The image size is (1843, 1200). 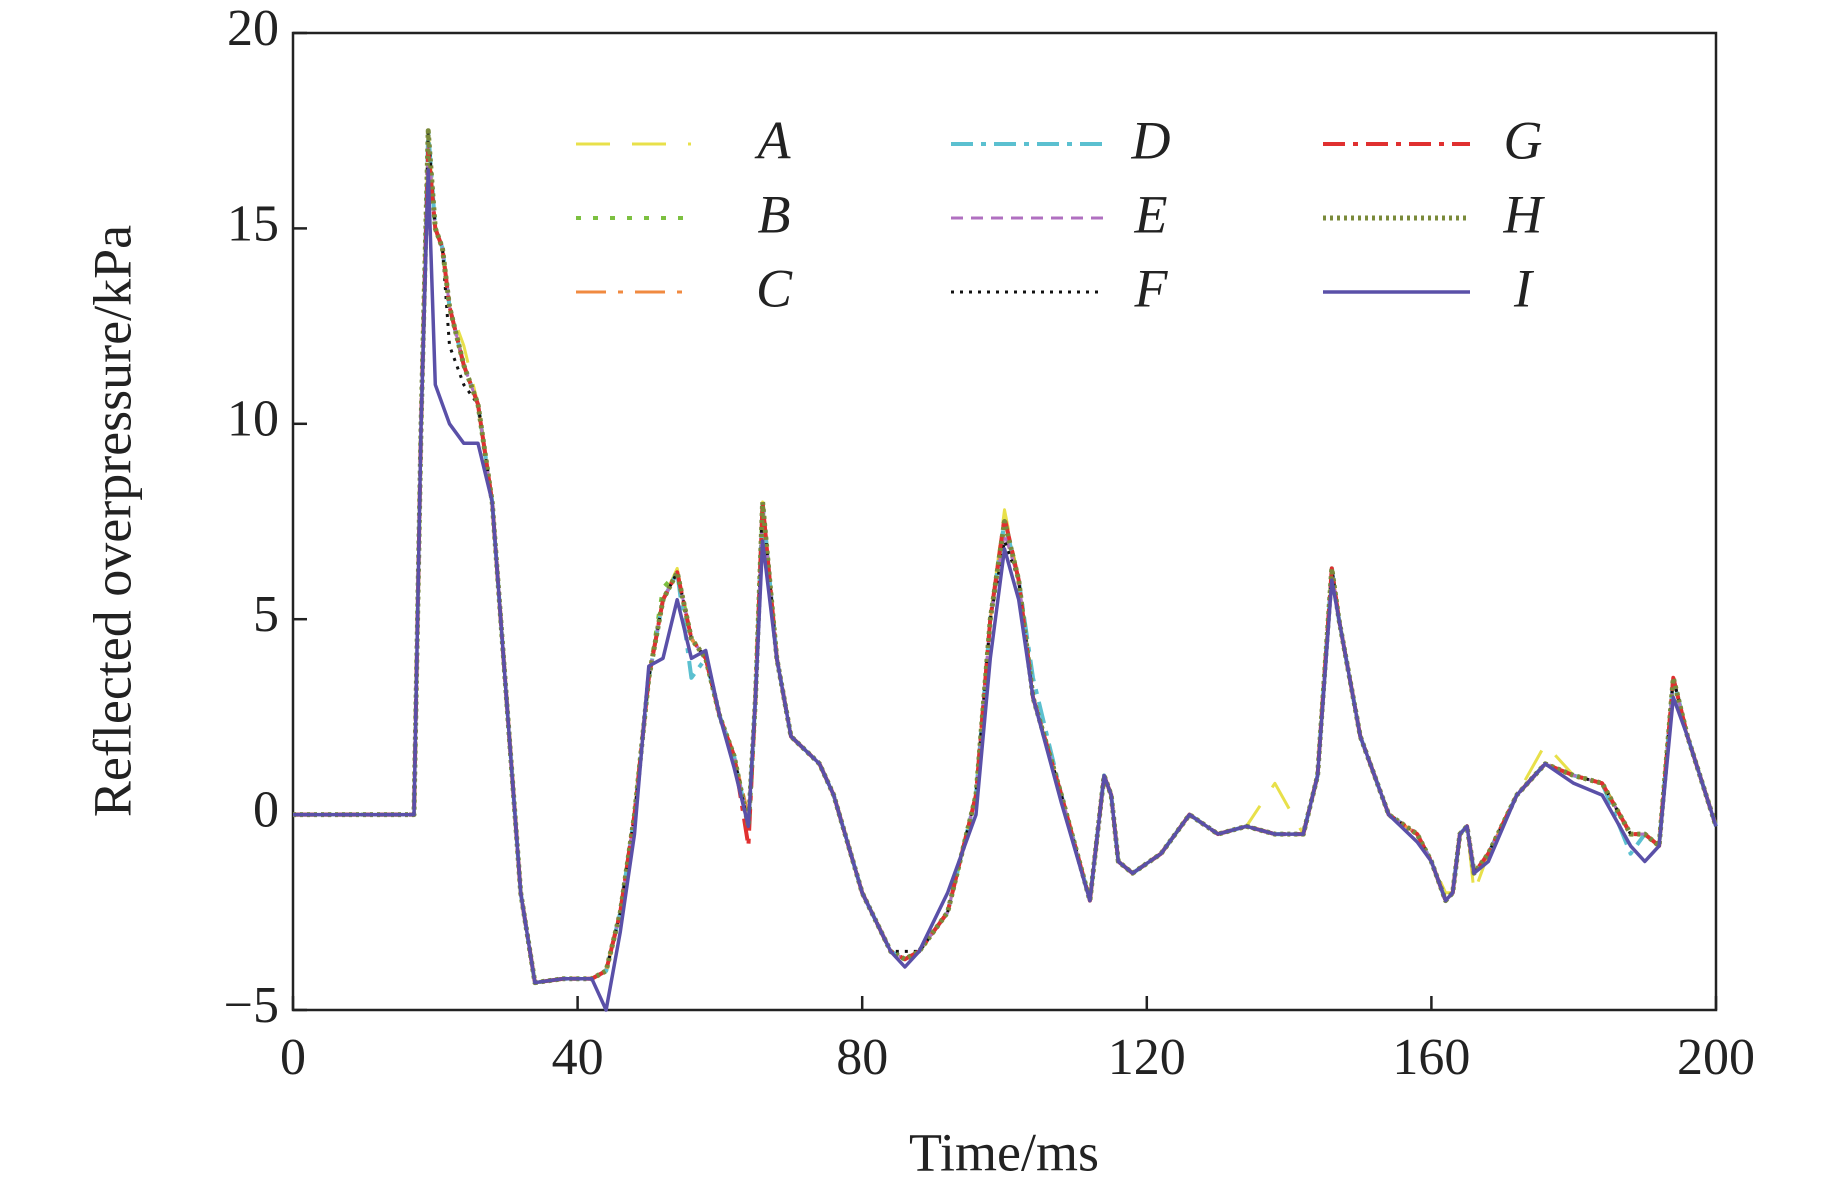 I want to click on legend-label: C, so click(x=774, y=288).